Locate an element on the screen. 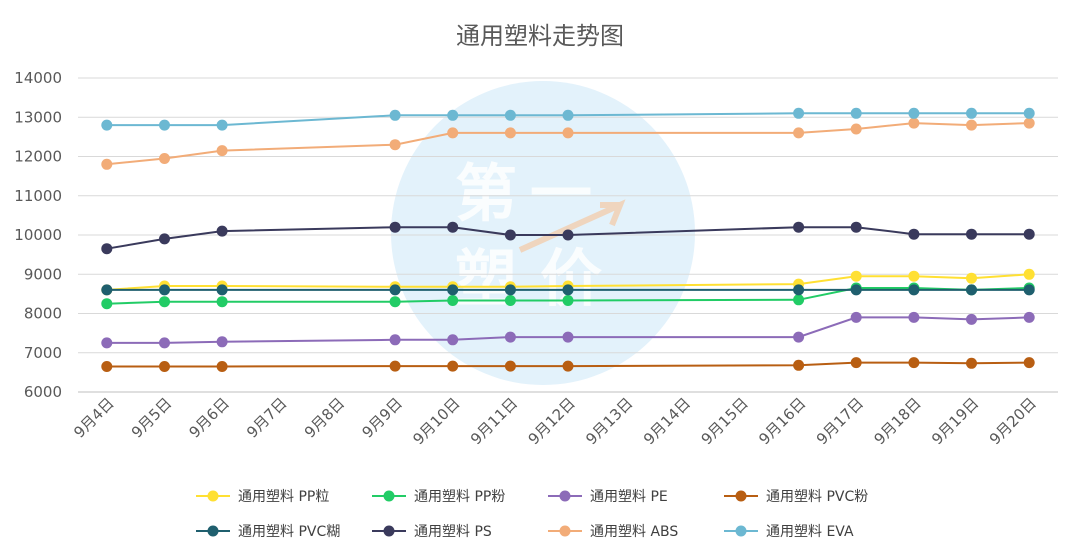 The width and height of the screenshot is (1080, 559). x-tick-label: 9月5日 is located at coordinates (151, 417).